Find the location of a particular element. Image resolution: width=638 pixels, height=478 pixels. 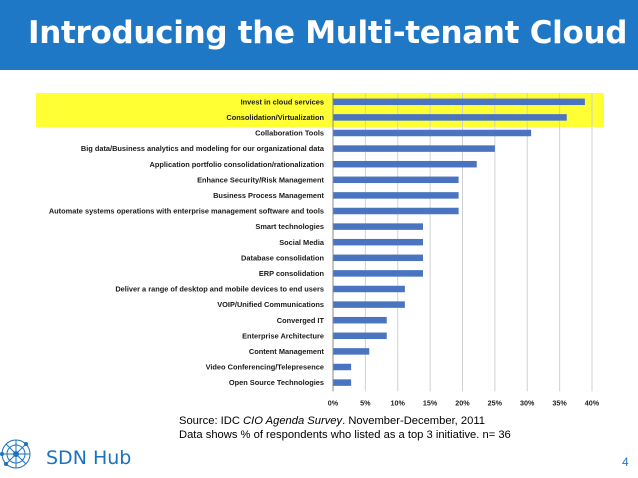

category-label: Collaboration Tools is located at coordinates (289, 133).